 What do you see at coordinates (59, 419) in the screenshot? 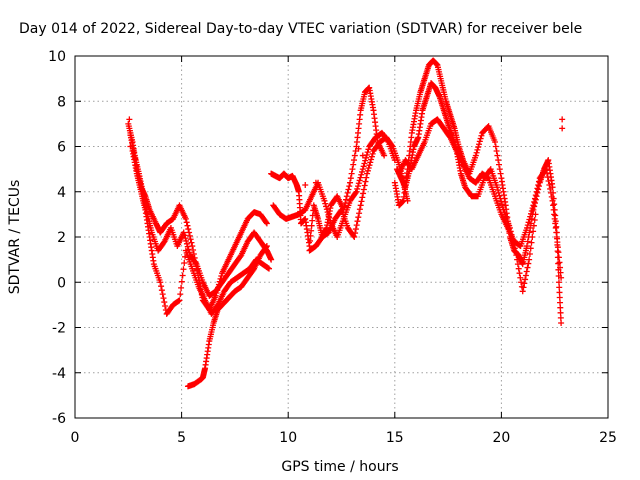
I see `y-tick-label: -6` at bounding box center [59, 419].